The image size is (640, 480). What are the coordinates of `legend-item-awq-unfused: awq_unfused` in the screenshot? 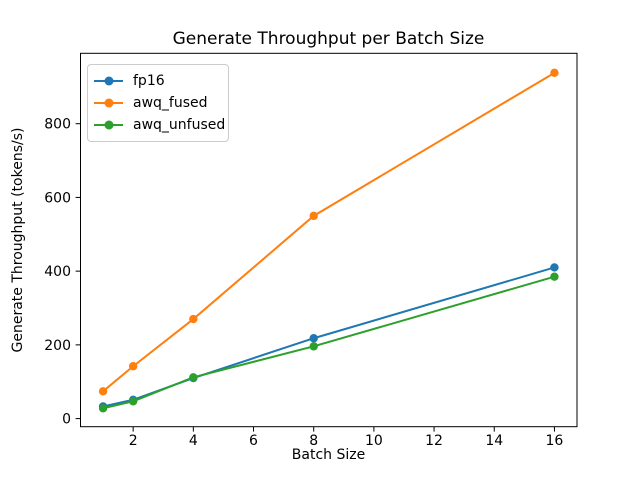 It's located at (159, 125).